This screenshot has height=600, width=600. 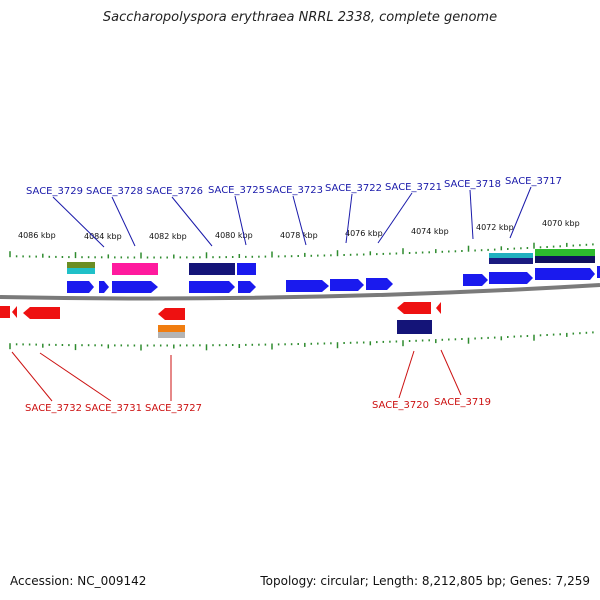 What do you see at coordinates (78, 581) in the screenshot?
I see `accession-text: Accession: NC_009142` at bounding box center [78, 581].